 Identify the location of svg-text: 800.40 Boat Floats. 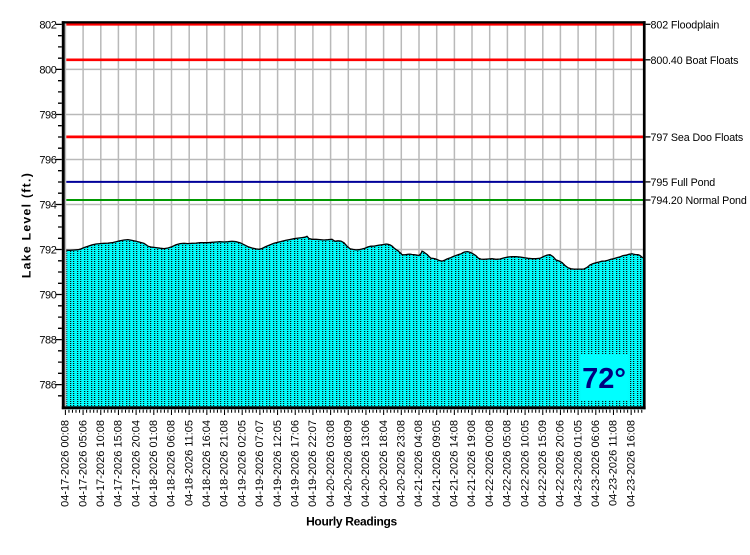
(695, 61).